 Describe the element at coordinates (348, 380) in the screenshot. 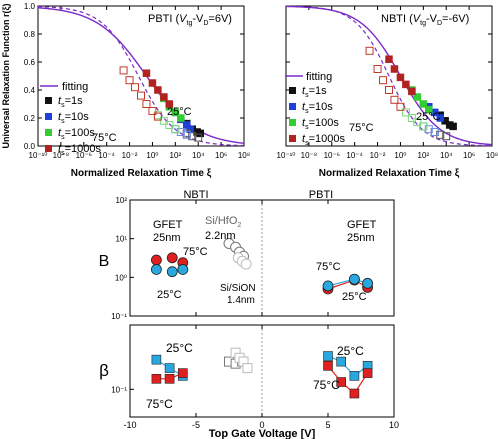

I see `series-line` at that location.